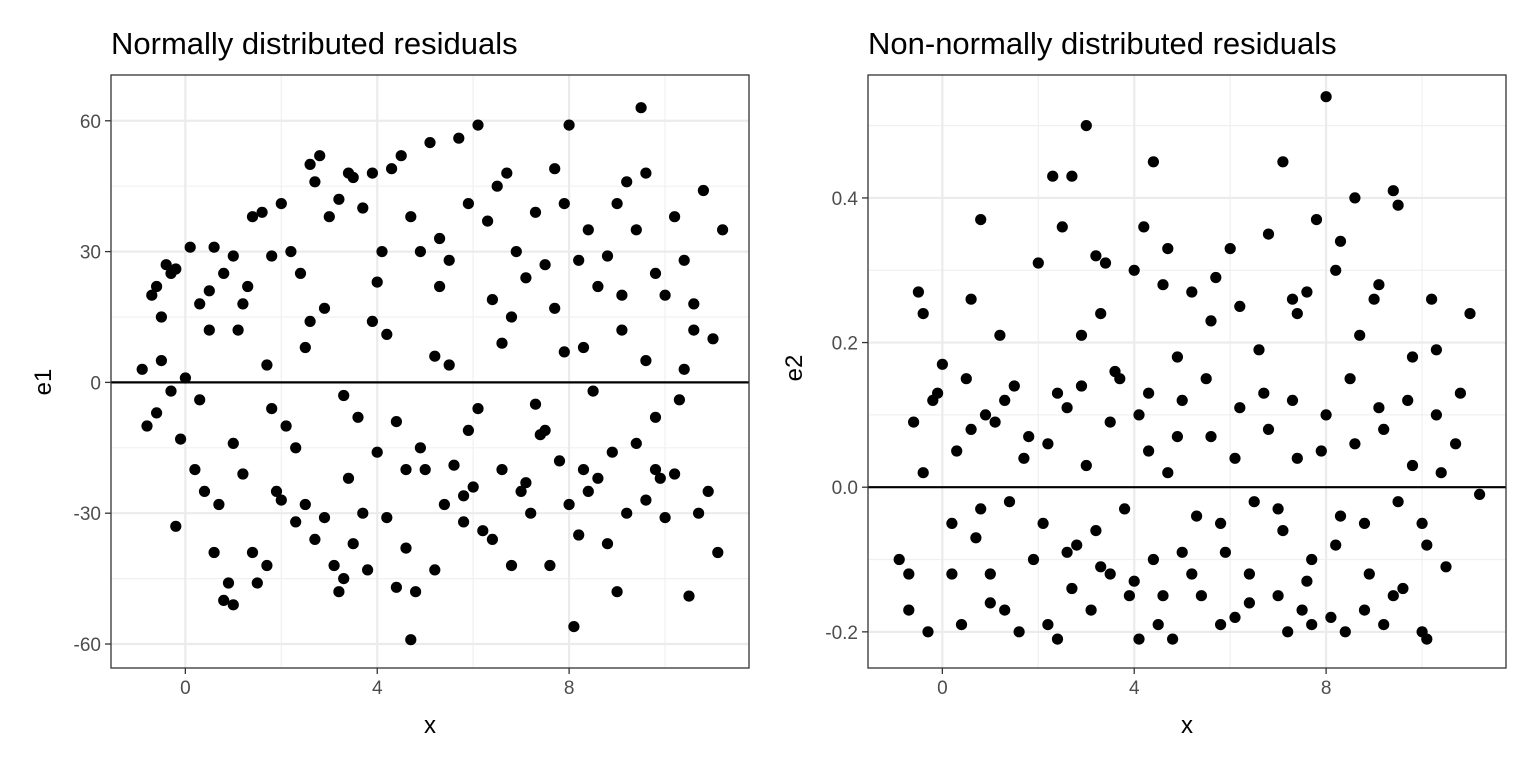 The image size is (1536, 768). I want to click on y-tick-label: 30, so click(90, 253).